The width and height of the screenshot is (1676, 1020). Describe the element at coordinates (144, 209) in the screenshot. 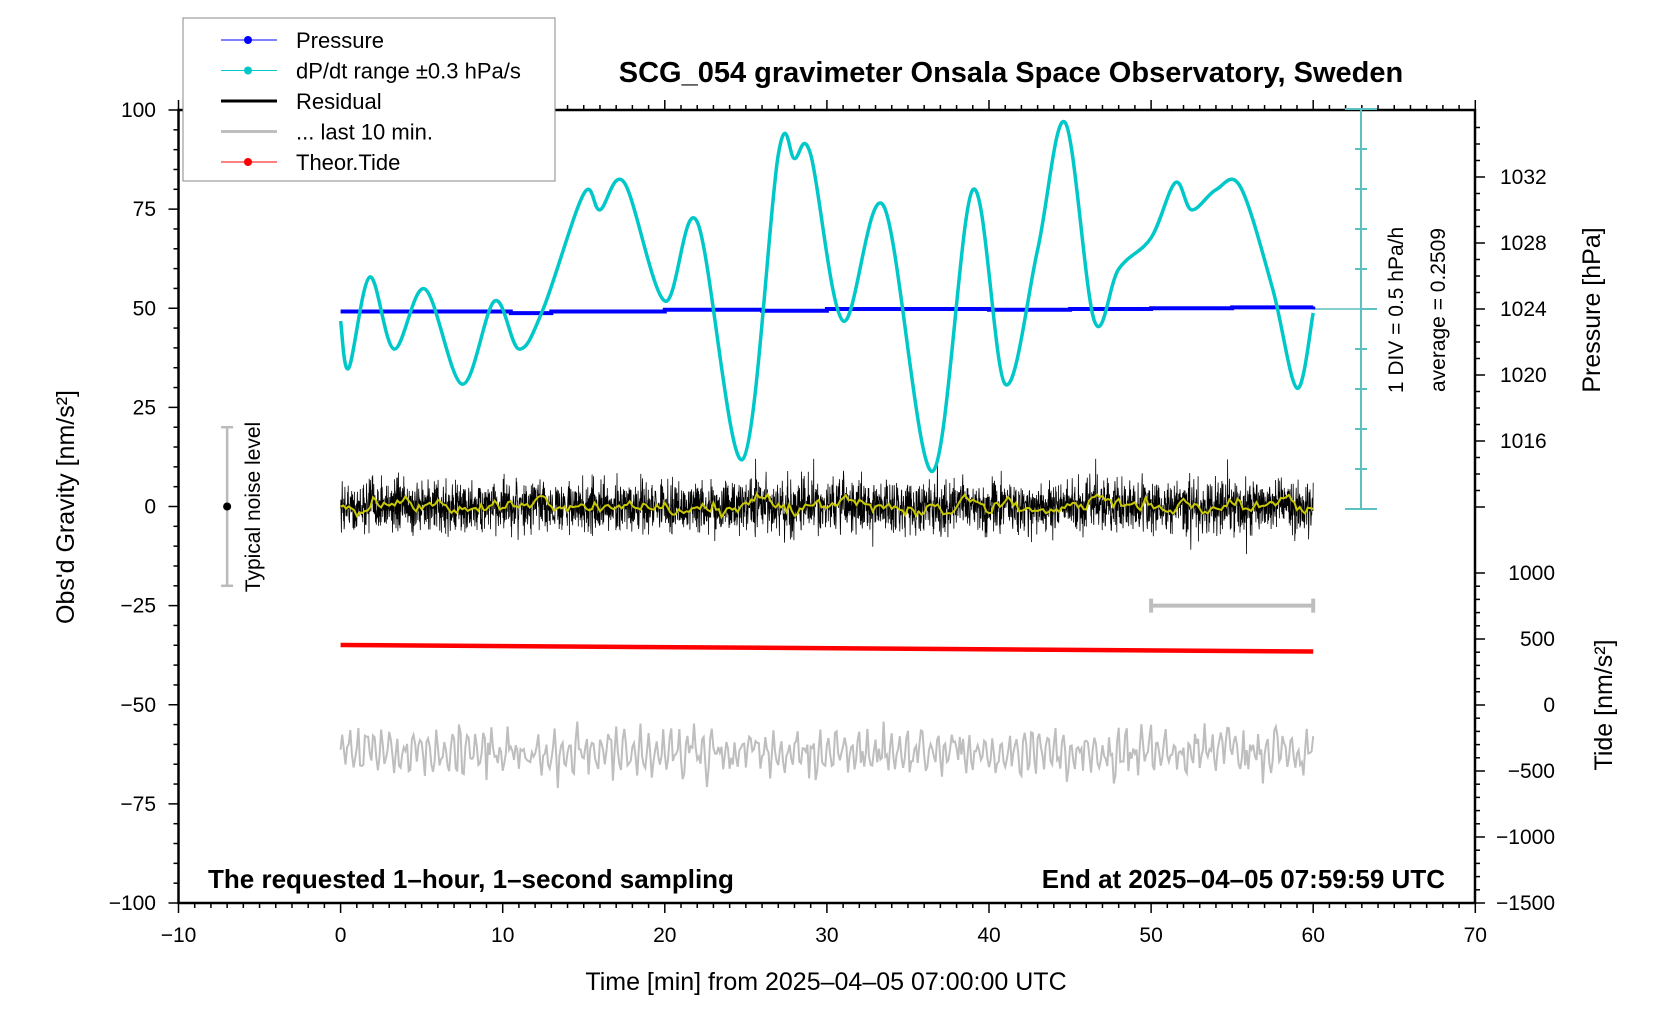

I see `y-tick-label: 75` at that location.